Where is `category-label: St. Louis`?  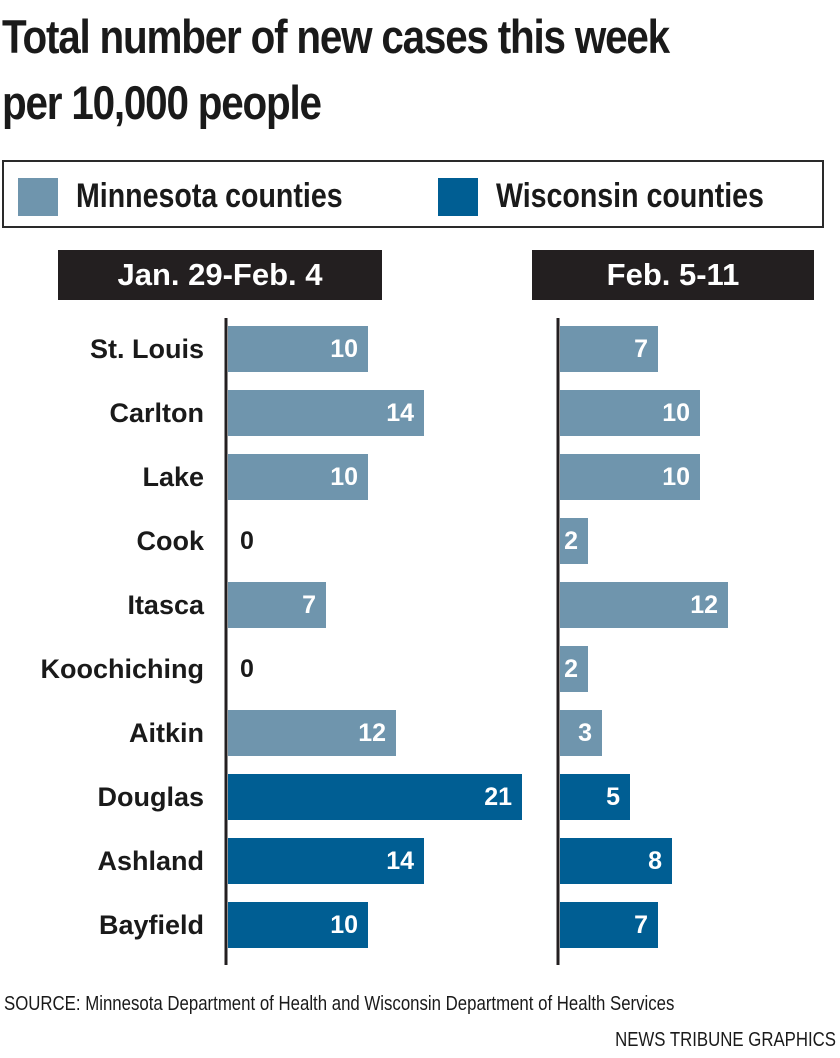
category-label: St. Louis is located at coordinates (147, 349).